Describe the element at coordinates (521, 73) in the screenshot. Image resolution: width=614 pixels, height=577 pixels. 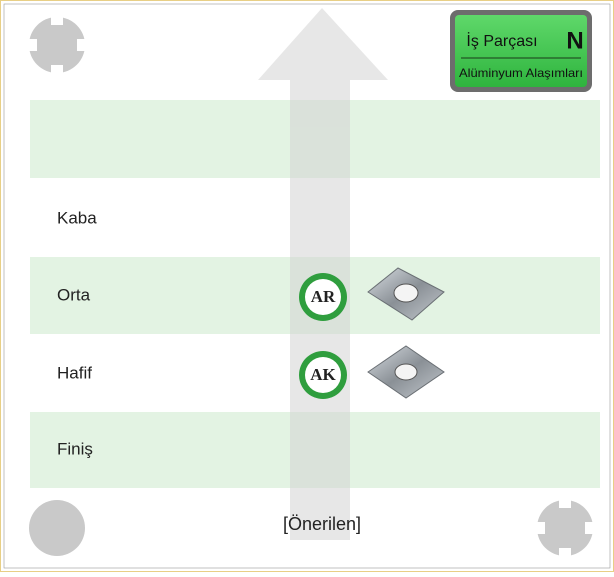
I see `badge-material: Alüminyum Alaşımları` at that location.